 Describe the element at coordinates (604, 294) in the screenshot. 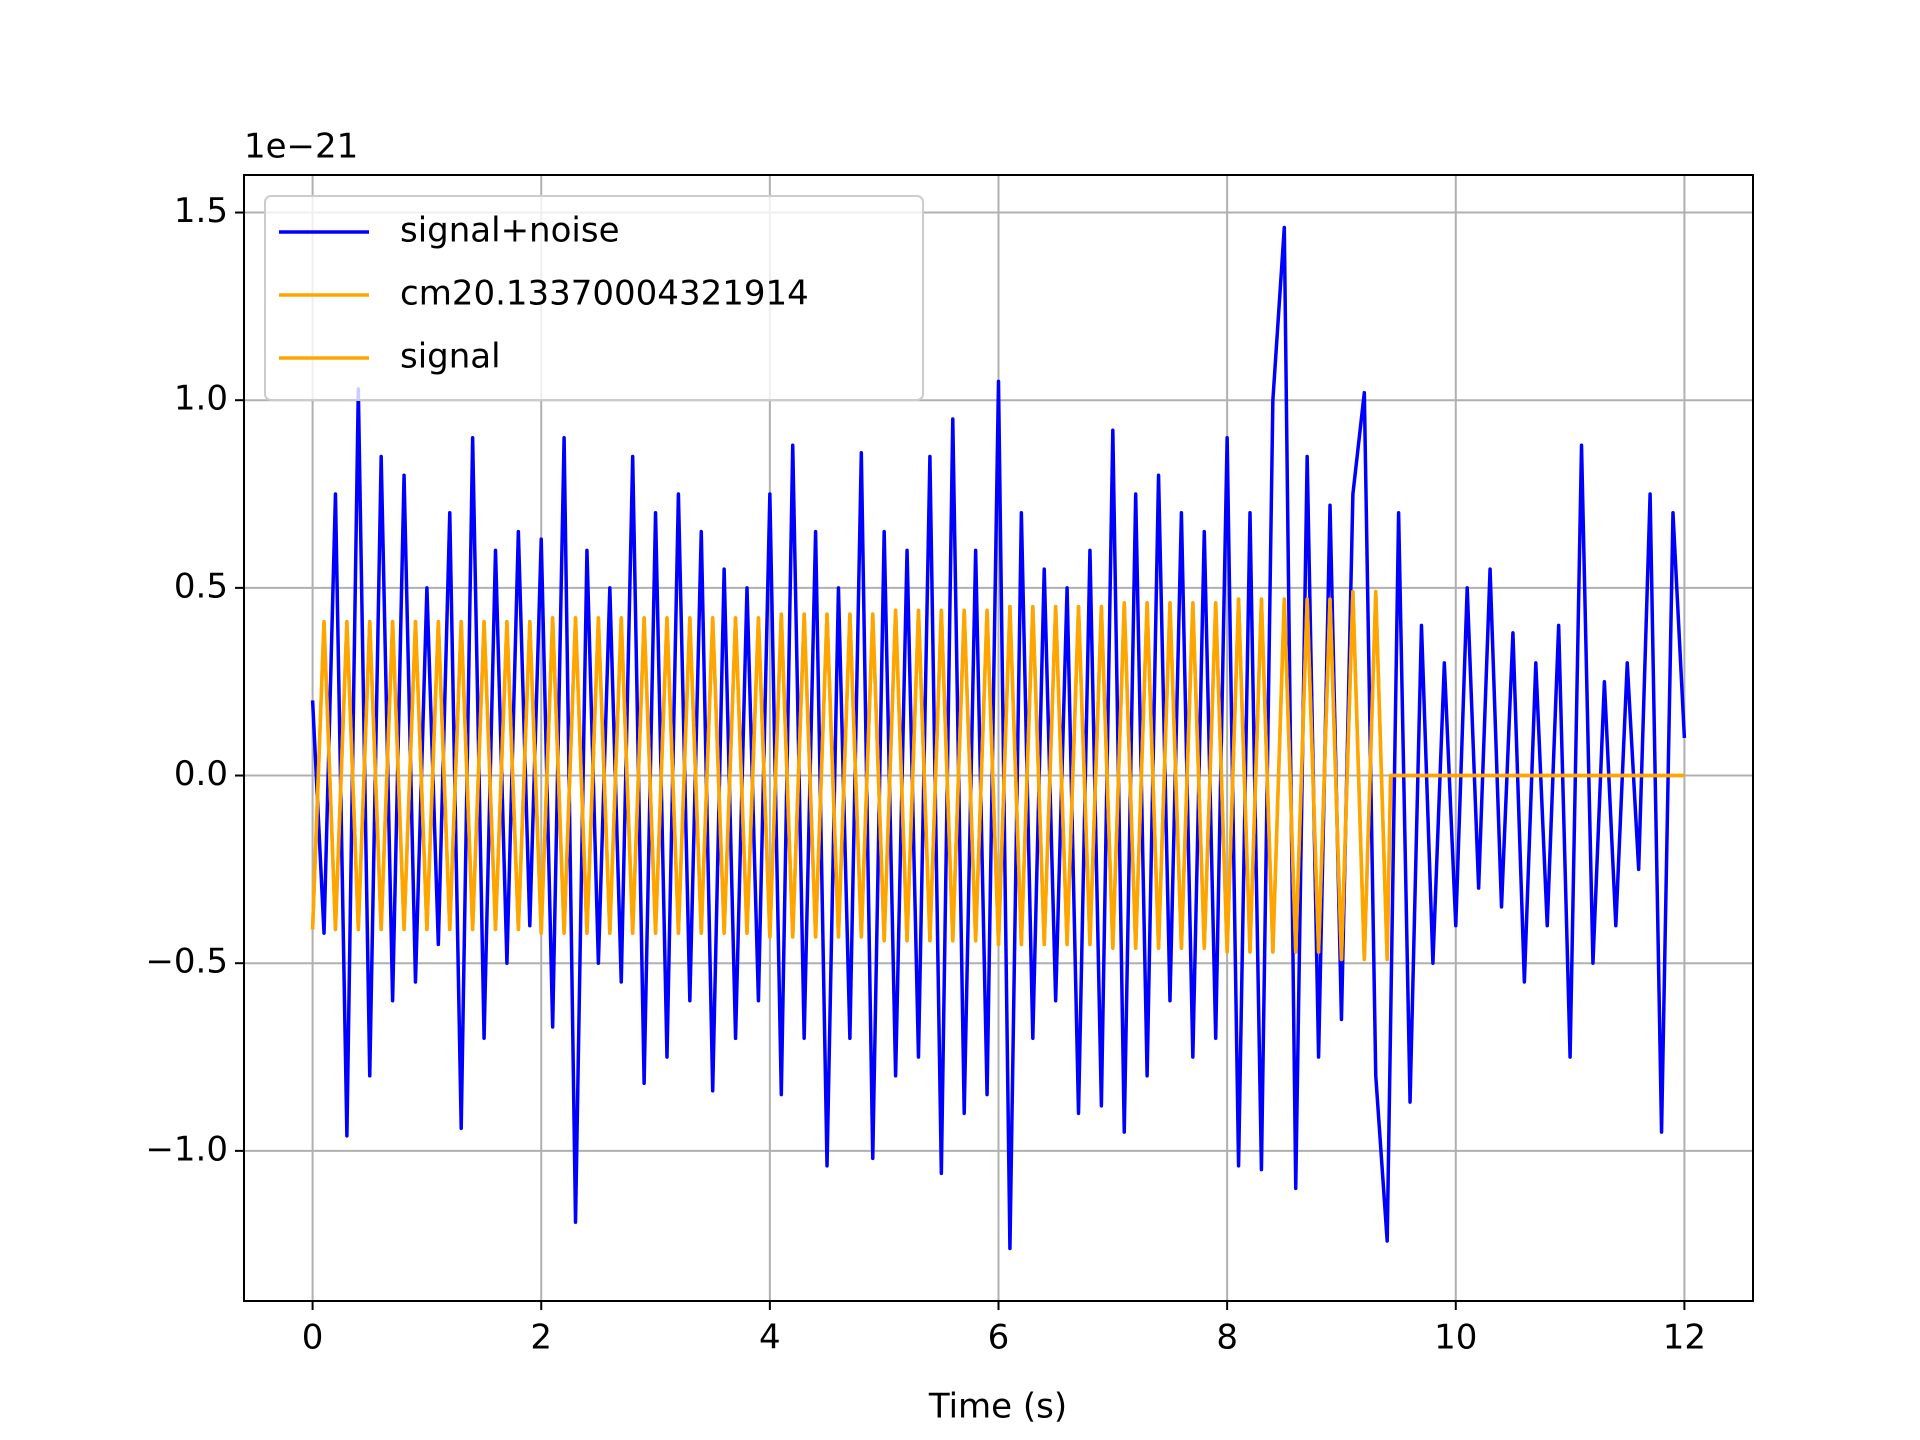

I see `legend-label: cm20.13370004321914` at that location.